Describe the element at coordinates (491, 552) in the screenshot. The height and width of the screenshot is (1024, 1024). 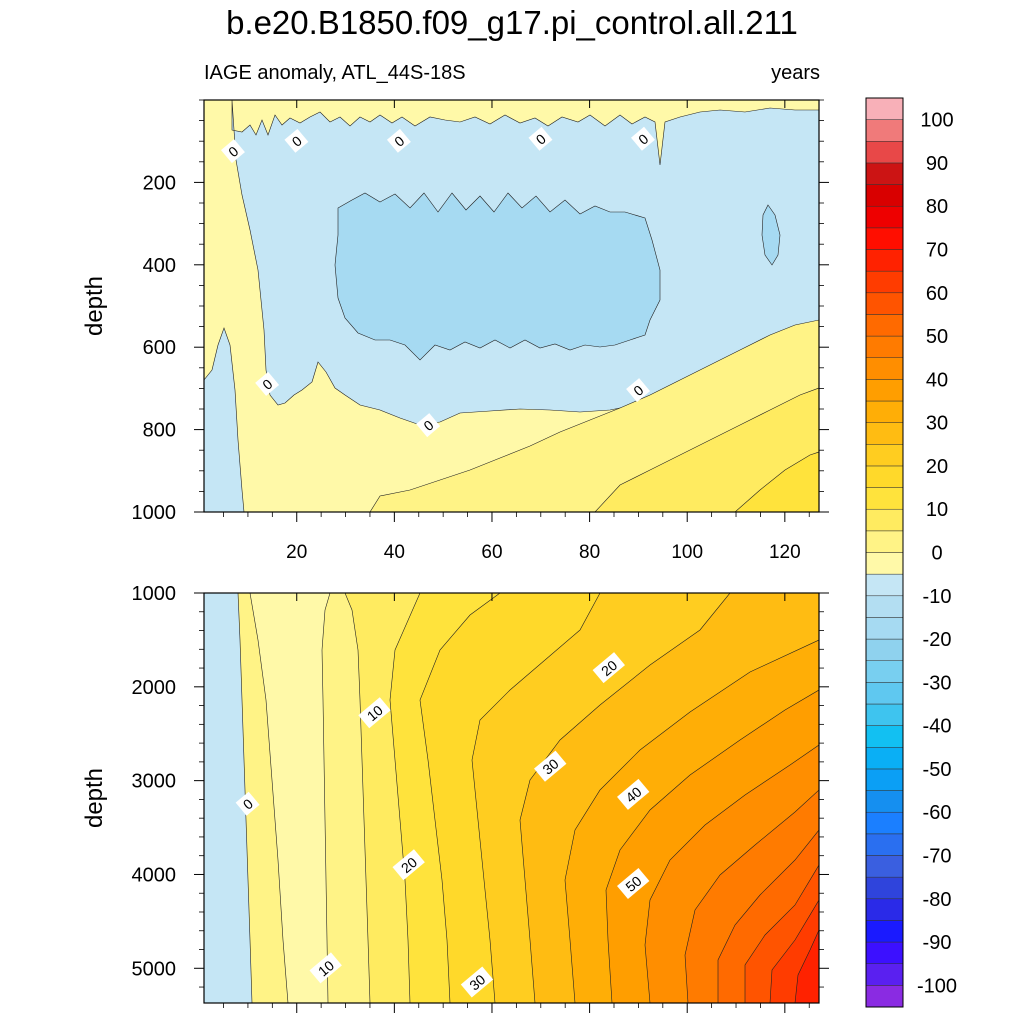
I see `x-tick-label: 60` at that location.